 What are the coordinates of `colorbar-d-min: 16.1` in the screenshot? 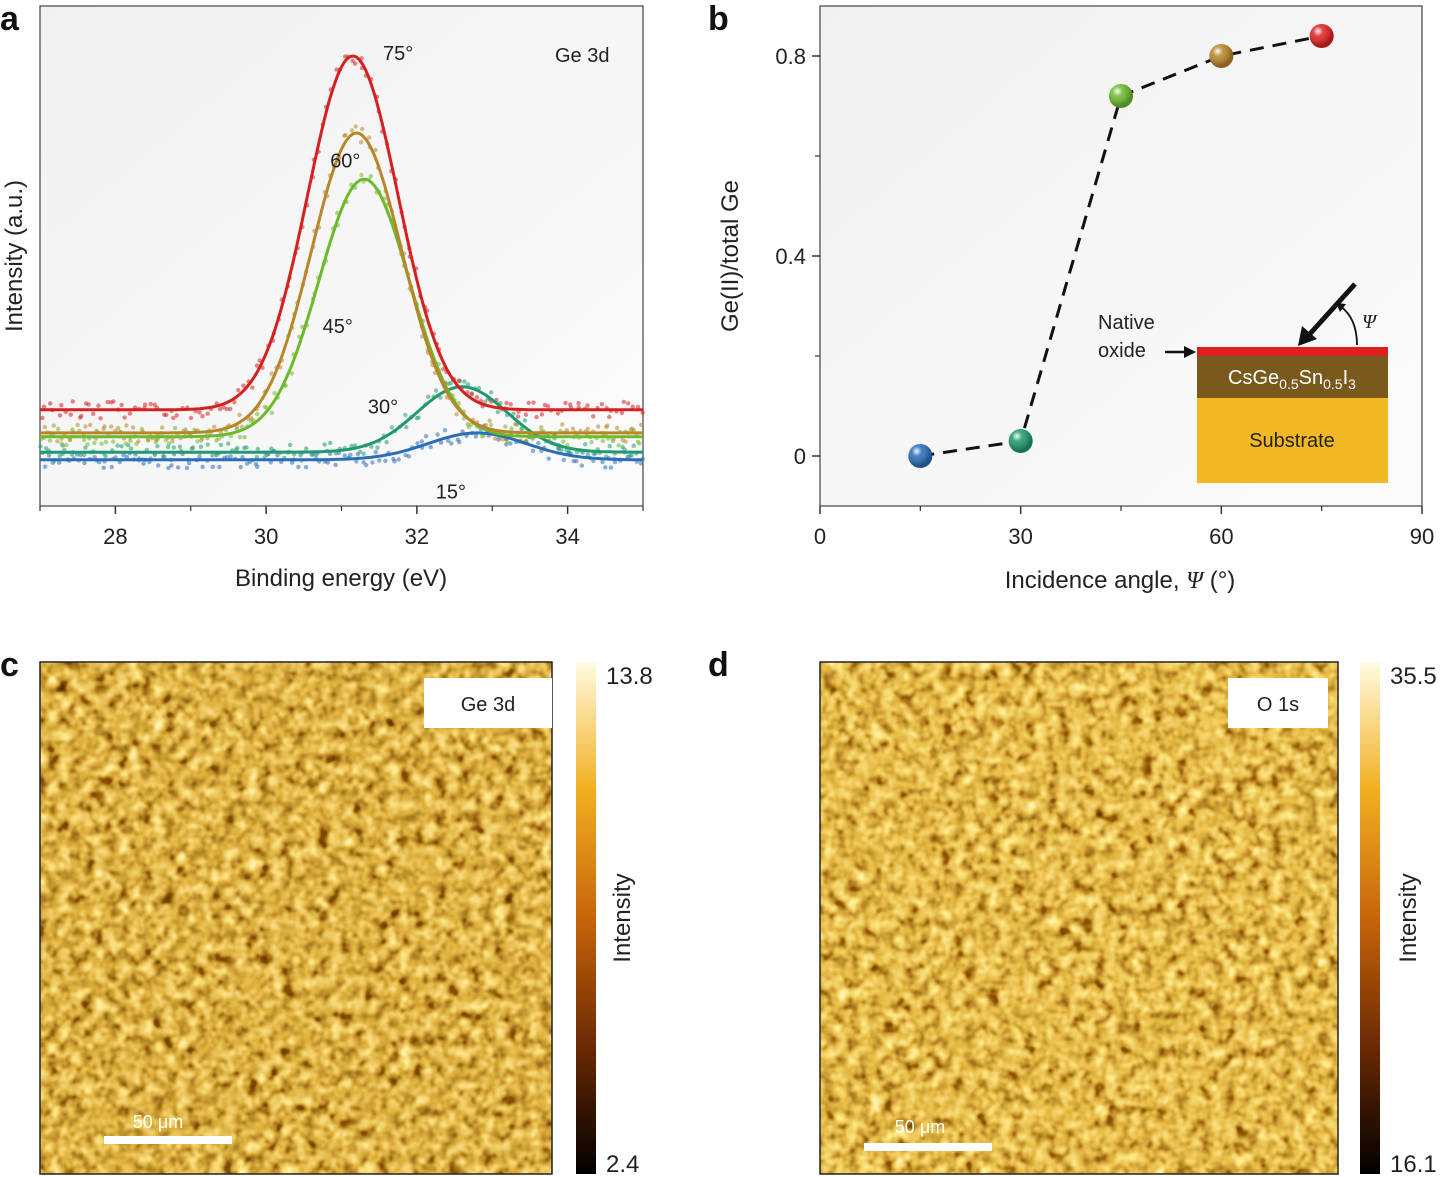 It's located at (1413, 1164).